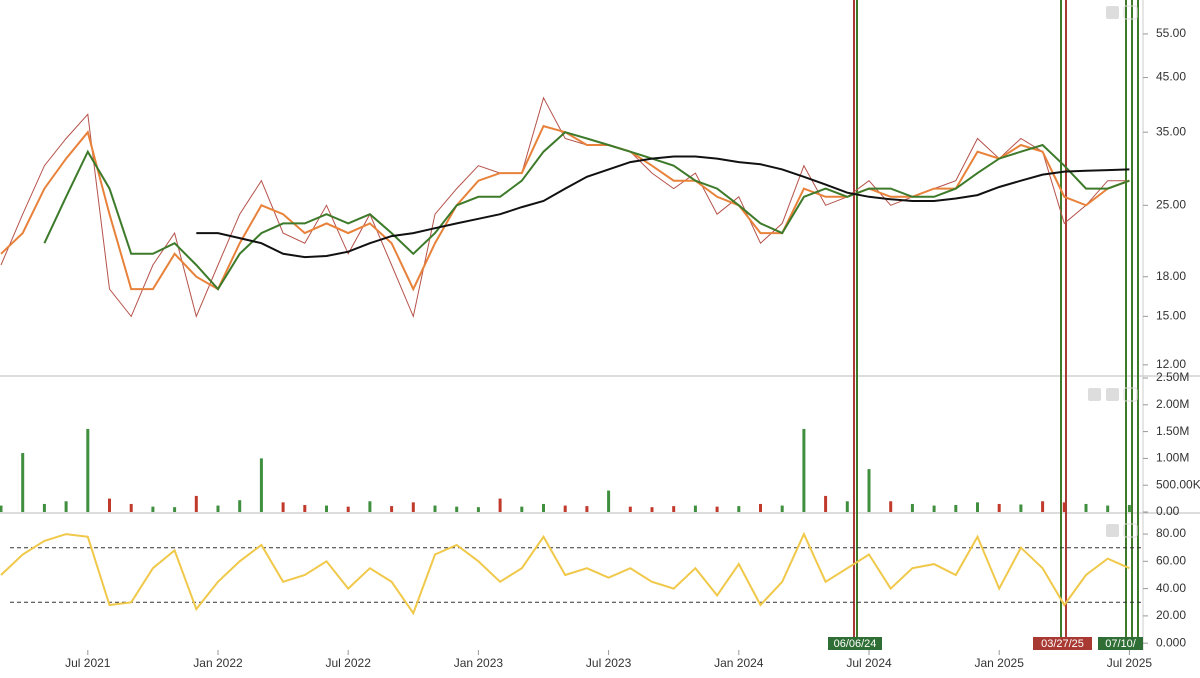 This screenshot has height=678, width=1200. Describe the element at coordinates (1168, 511) in the screenshot. I see `y-tick-label: 0.00` at that location.